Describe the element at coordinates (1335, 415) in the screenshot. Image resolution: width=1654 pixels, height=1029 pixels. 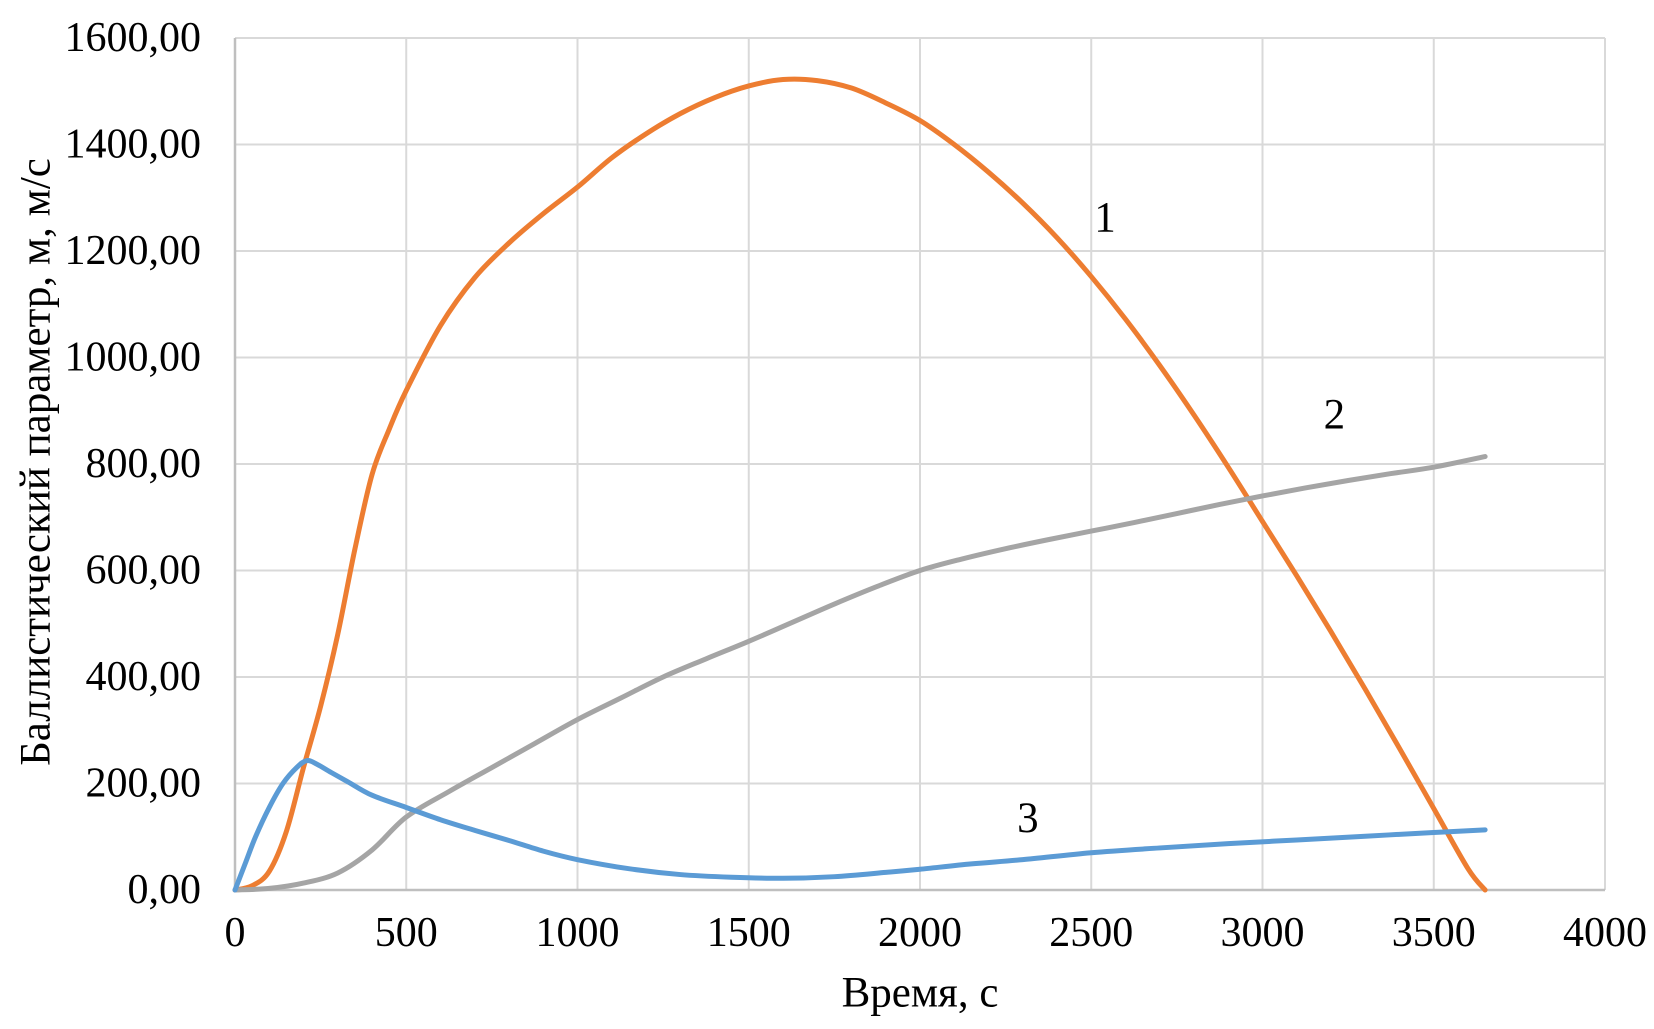
I see `curve-2-label: 2` at that location.